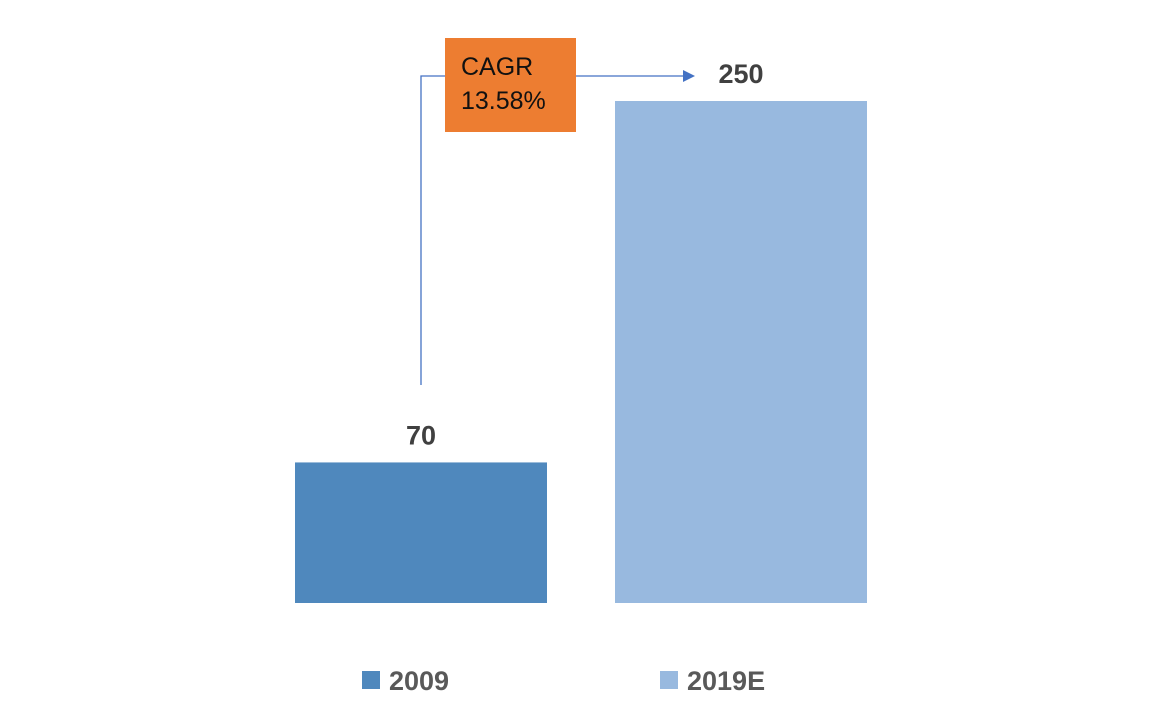 The image size is (1166, 714). Describe the element at coordinates (689, 76) in the screenshot. I see `cagr-arrow-head-icon` at that location.